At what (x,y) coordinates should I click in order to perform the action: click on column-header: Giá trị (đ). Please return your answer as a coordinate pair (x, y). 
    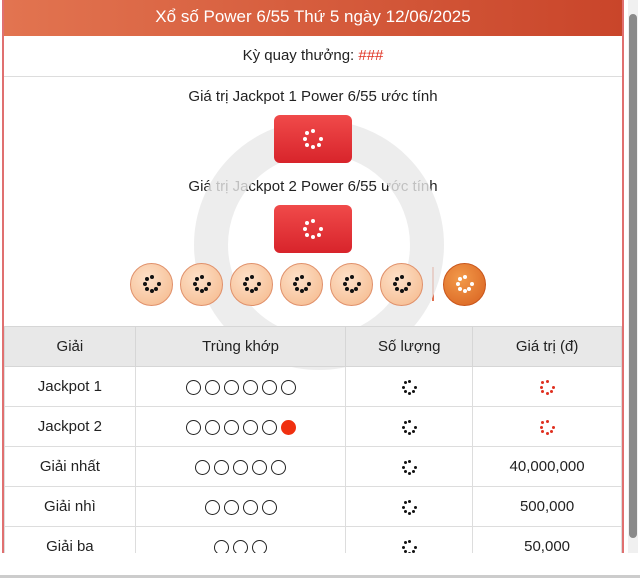
    Looking at the image, I should click on (547, 346).